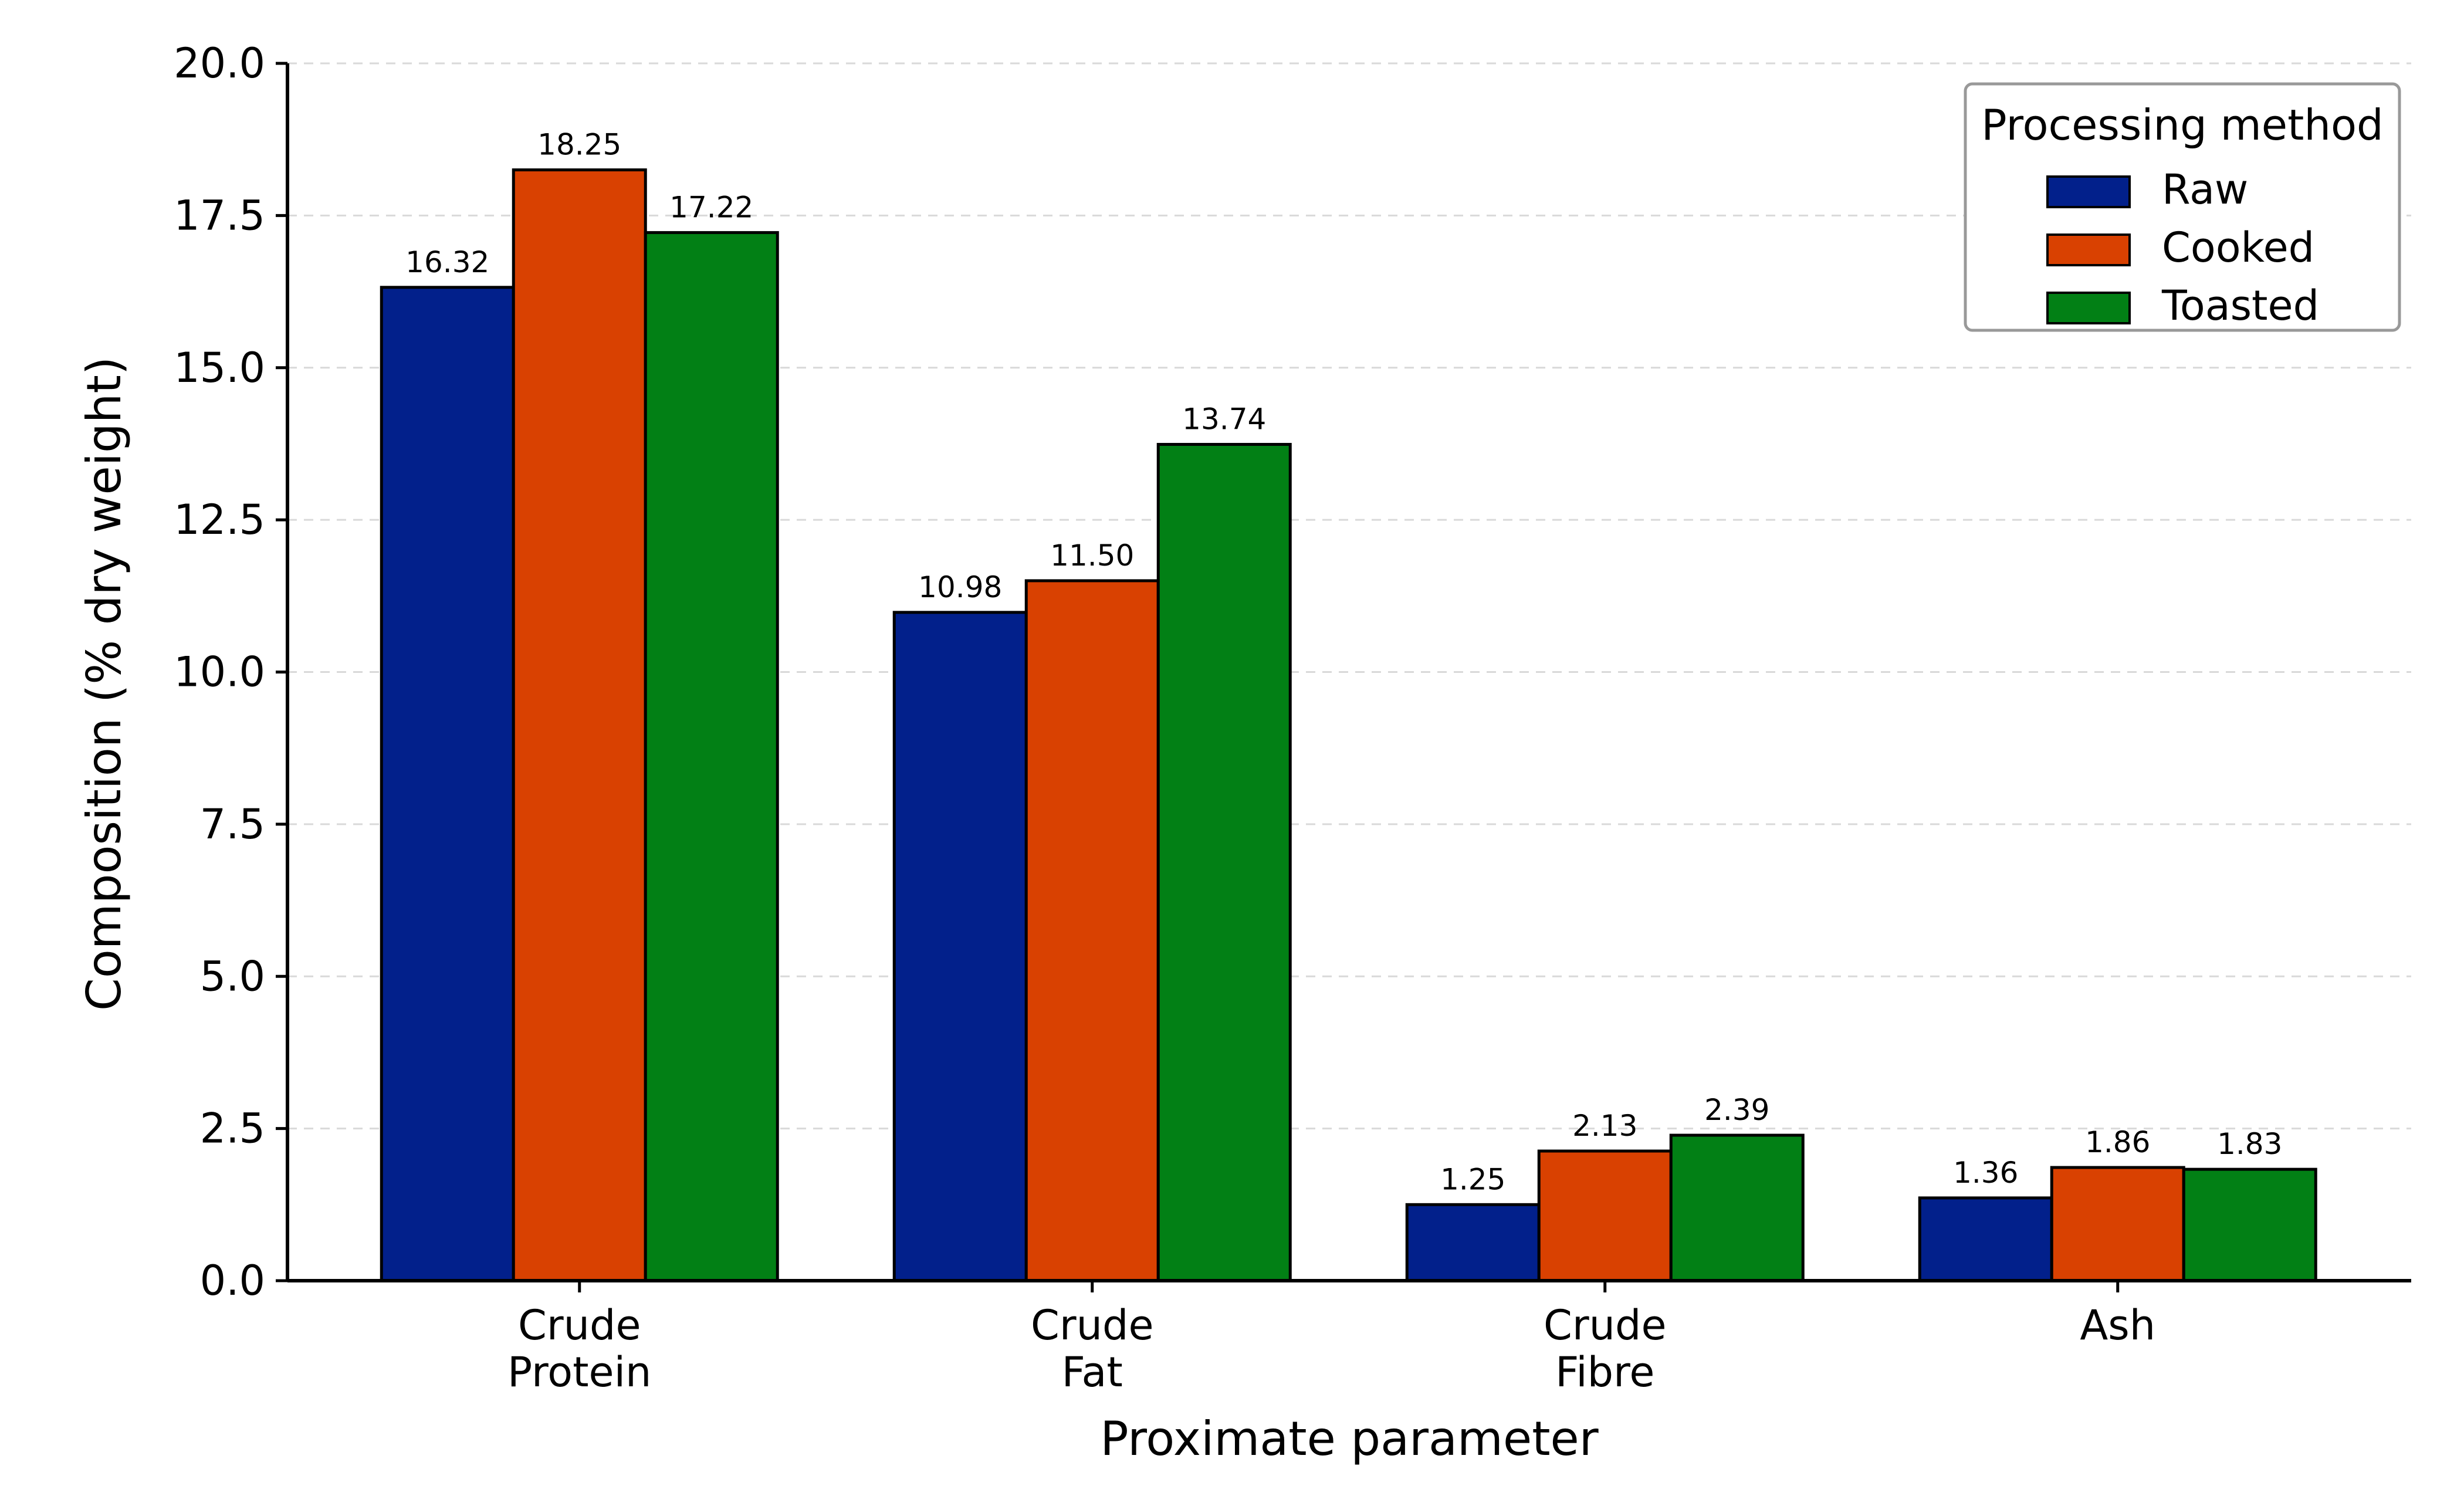  I want to click on data-label: 1.36, so click(1985, 1173).